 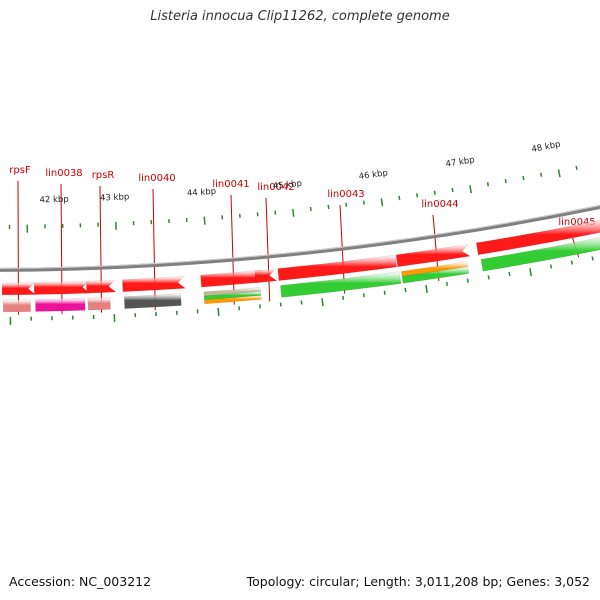 I want to click on backbone-arc, so click(x=300, y=238).